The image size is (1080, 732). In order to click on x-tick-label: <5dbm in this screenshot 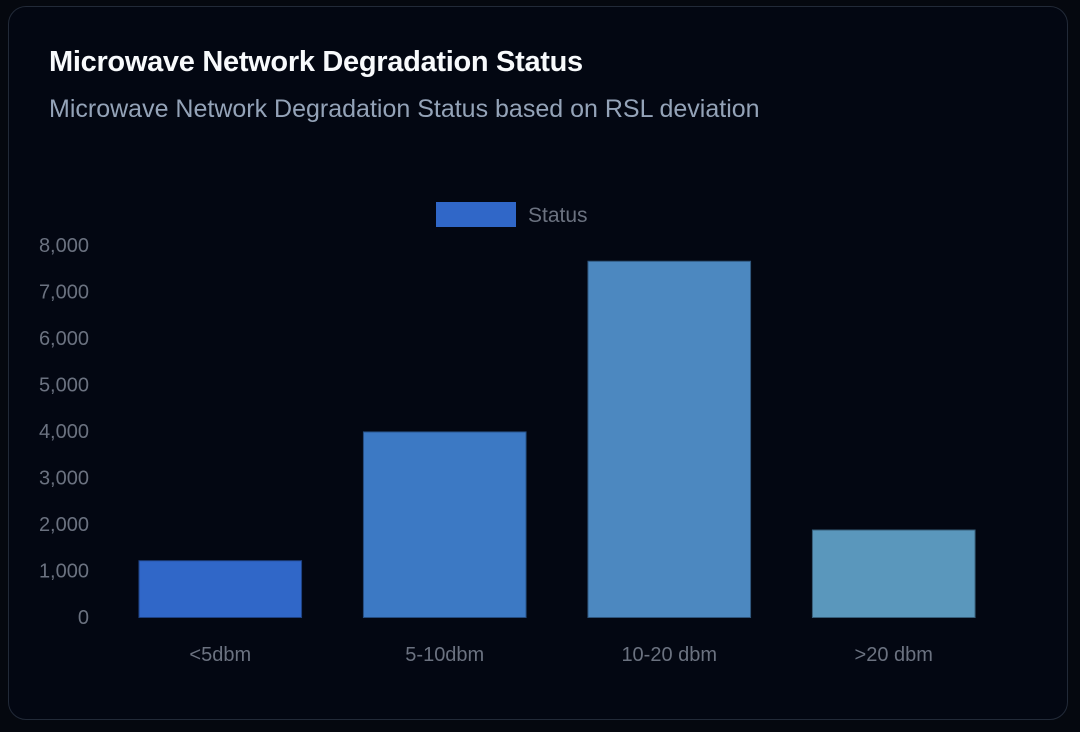, I will do `click(220, 655)`.